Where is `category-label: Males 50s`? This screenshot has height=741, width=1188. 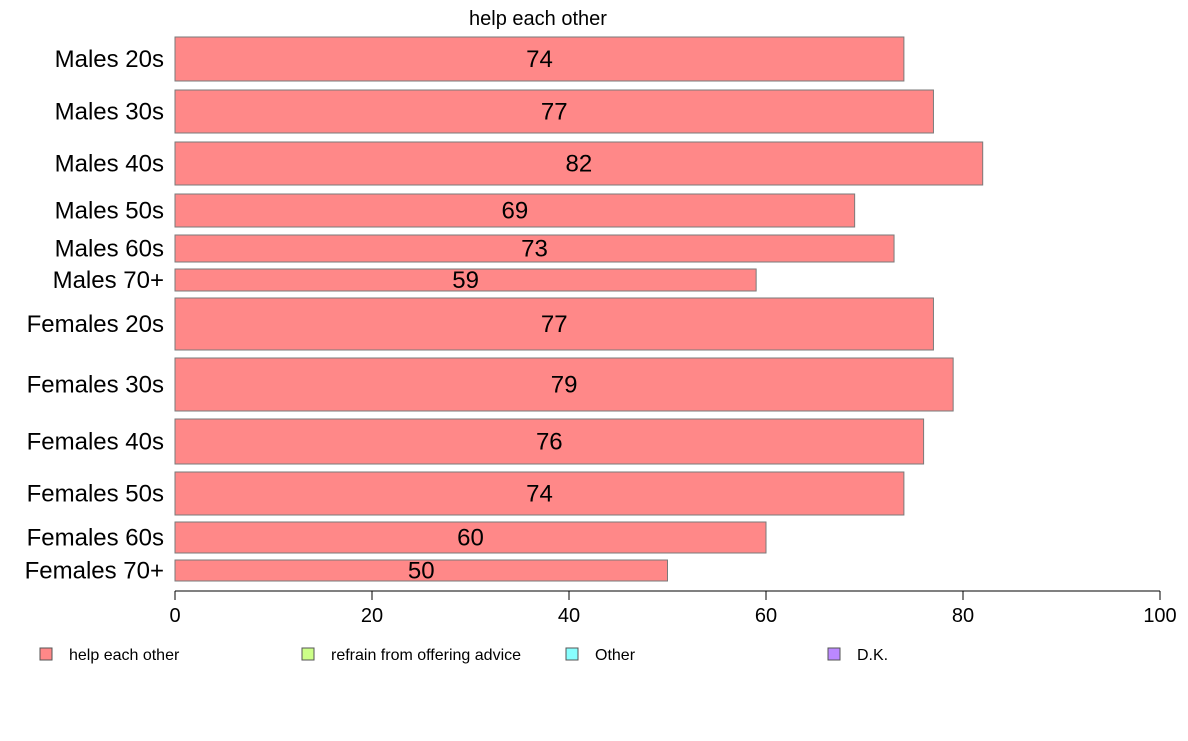 category-label: Males 50s is located at coordinates (109, 211).